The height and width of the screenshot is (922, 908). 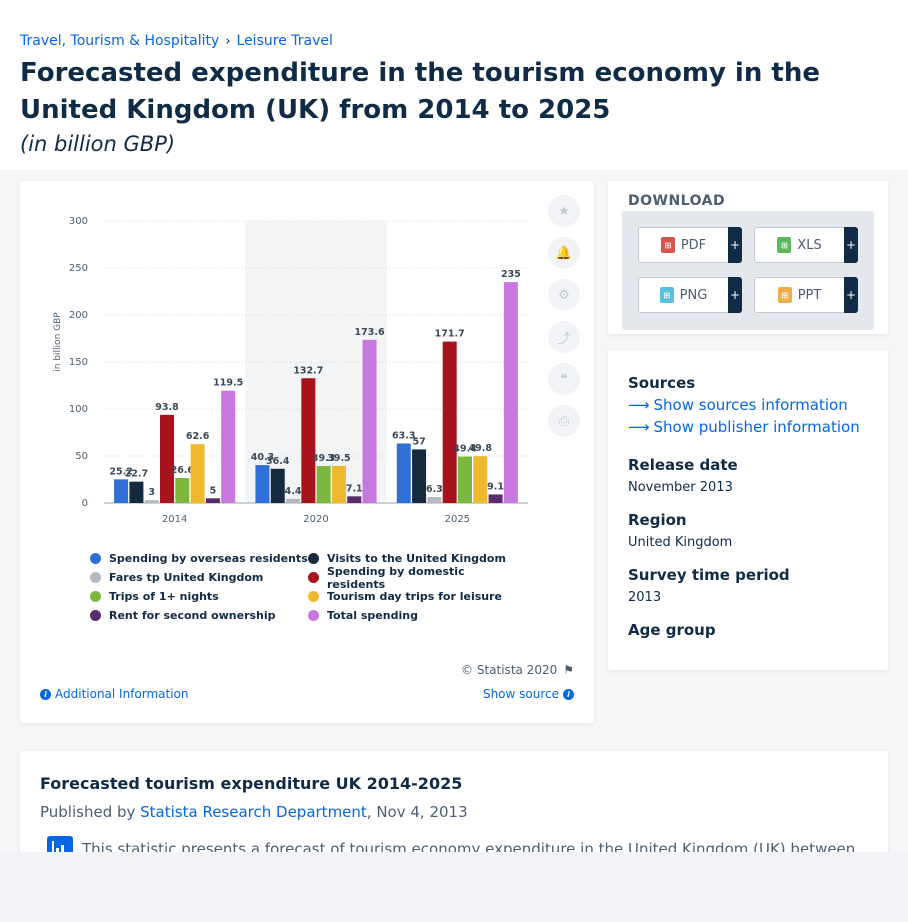 I want to click on download-ppt-button: ⊞ PPT +, so click(x=806, y=295).